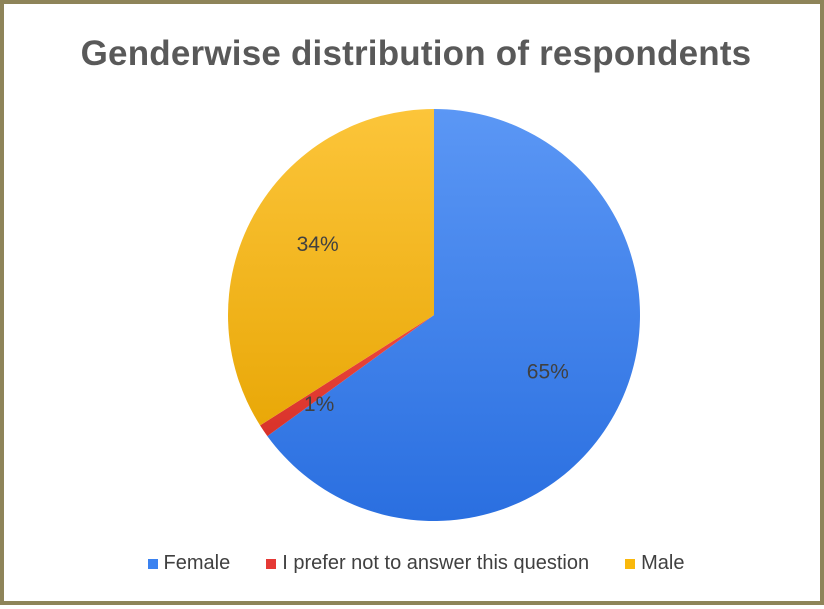  I want to click on legend-label: Male, so click(663, 563).